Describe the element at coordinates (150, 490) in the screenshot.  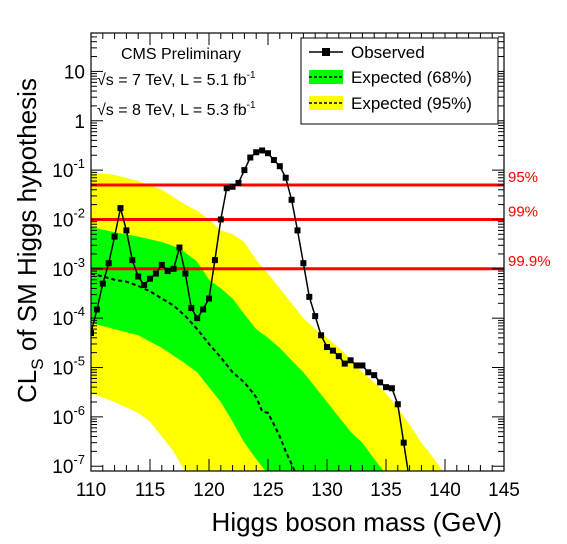
I see `x-tick-label-1: 115` at that location.